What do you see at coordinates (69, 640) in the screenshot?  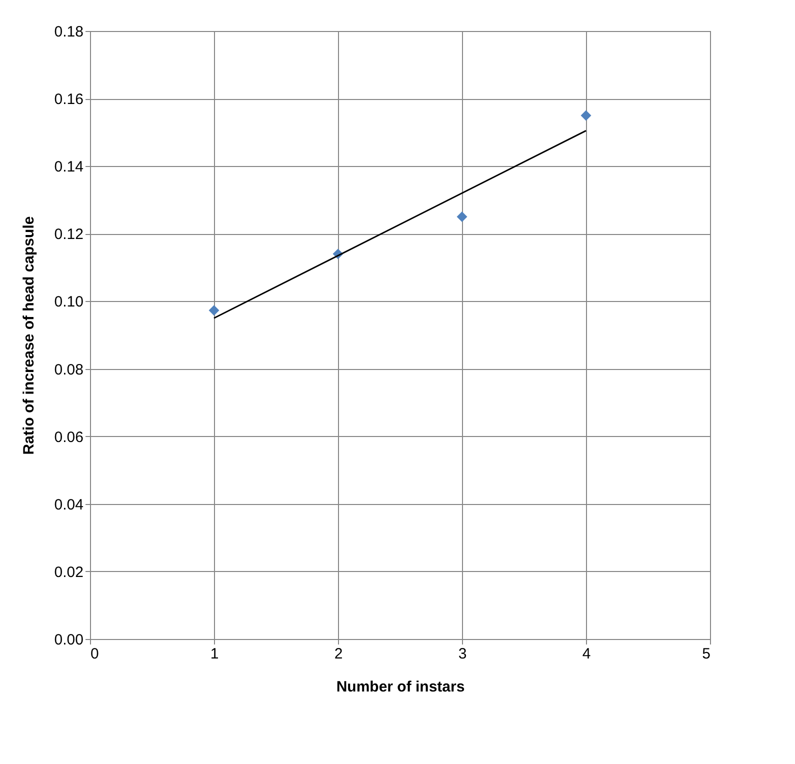 I see `y-tick-label: 0.00` at bounding box center [69, 640].